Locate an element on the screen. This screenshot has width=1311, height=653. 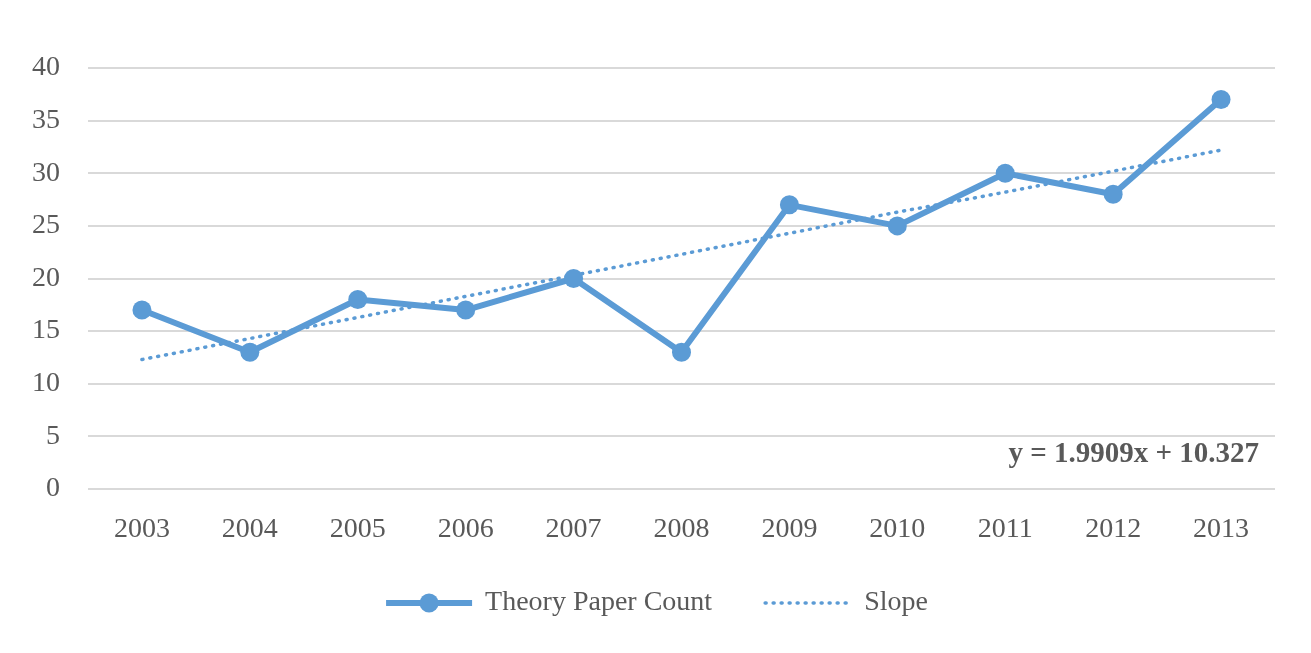
y-tick-label: 5 is located at coordinates (53, 434).